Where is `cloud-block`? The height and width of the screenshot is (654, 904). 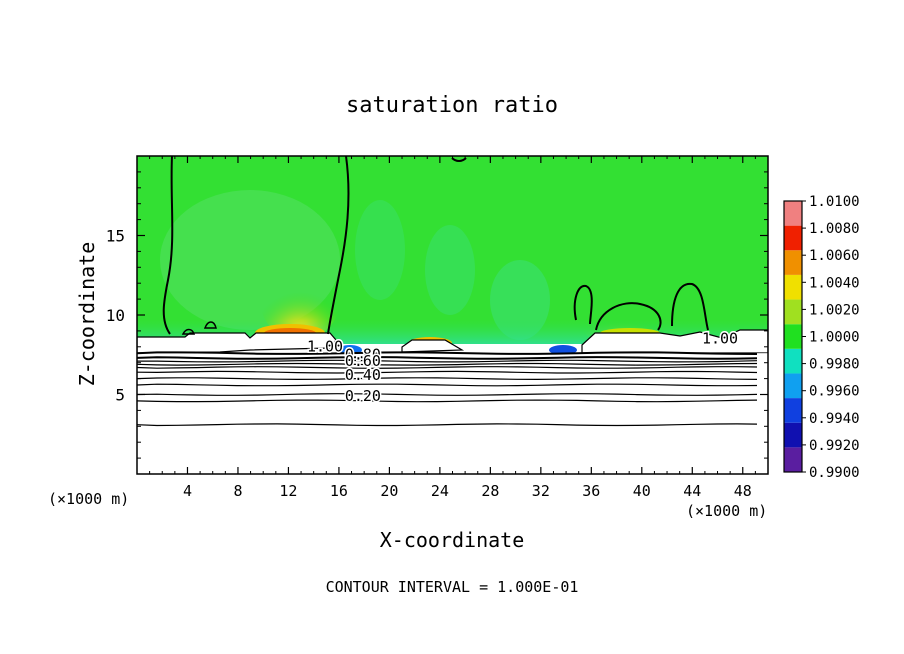
cloud-block is located at coordinates (433, 346).